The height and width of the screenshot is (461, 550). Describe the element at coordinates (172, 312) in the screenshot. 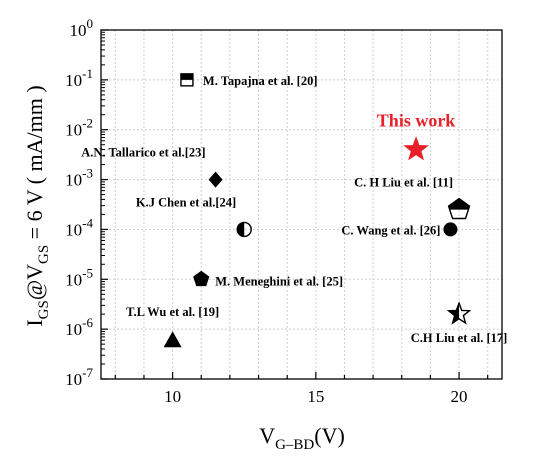

I see `point-label: T.L Wu et al. [19]` at that location.